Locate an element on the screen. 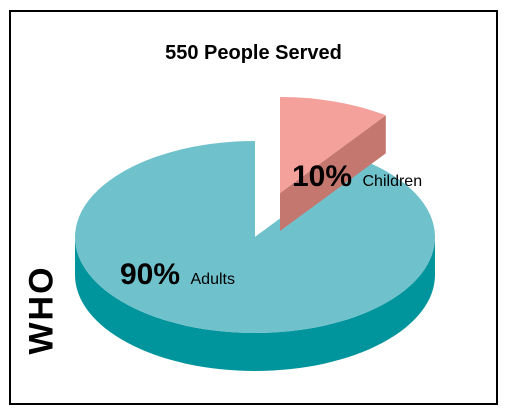 The image size is (510, 413). pie-slice-children-side is located at coordinates (333, 173).